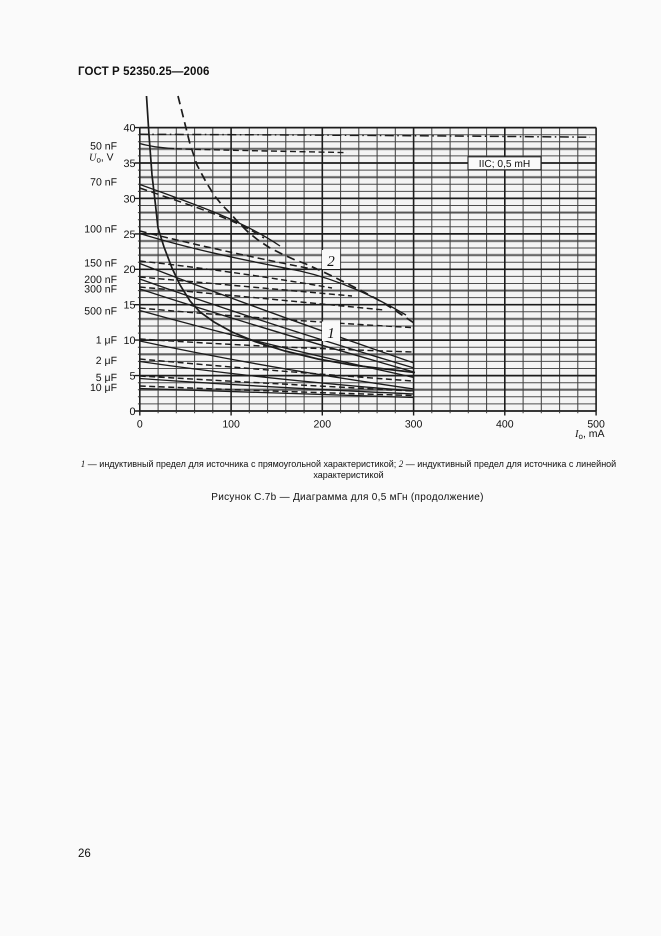 The image size is (661, 936). I want to click on svg-text: 1, so click(331, 334).